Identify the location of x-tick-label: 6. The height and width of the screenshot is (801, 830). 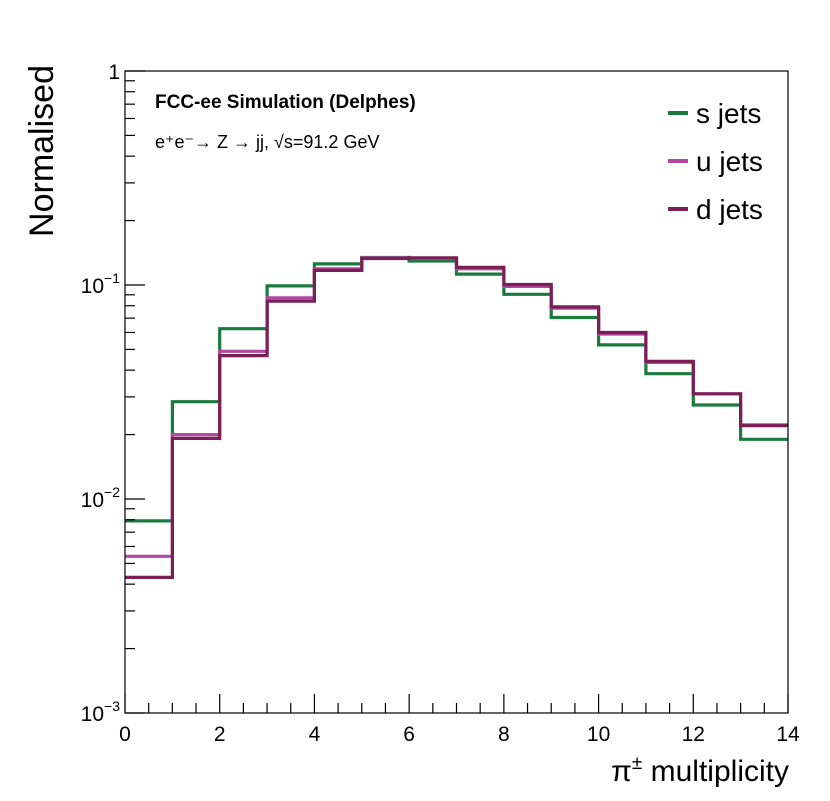
(409, 734).